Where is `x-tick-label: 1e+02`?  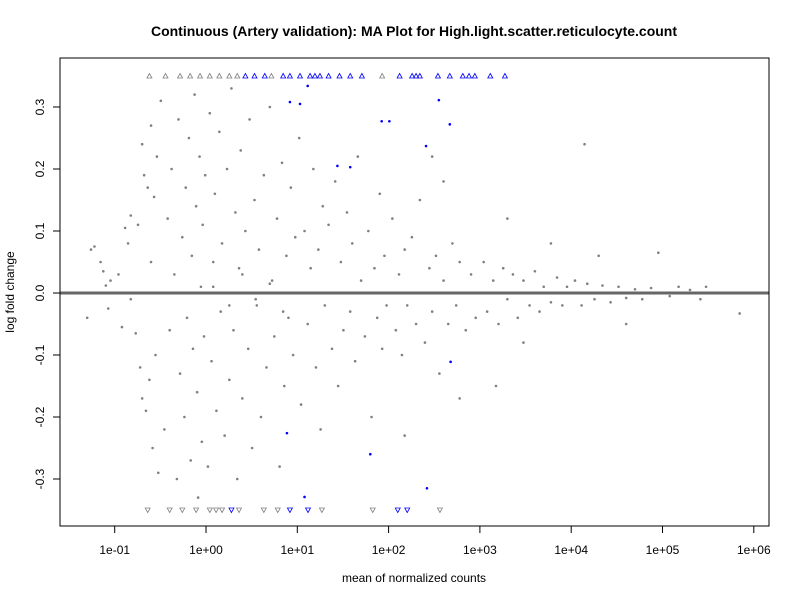
x-tick-label: 1e+02 is located at coordinates (389, 550).